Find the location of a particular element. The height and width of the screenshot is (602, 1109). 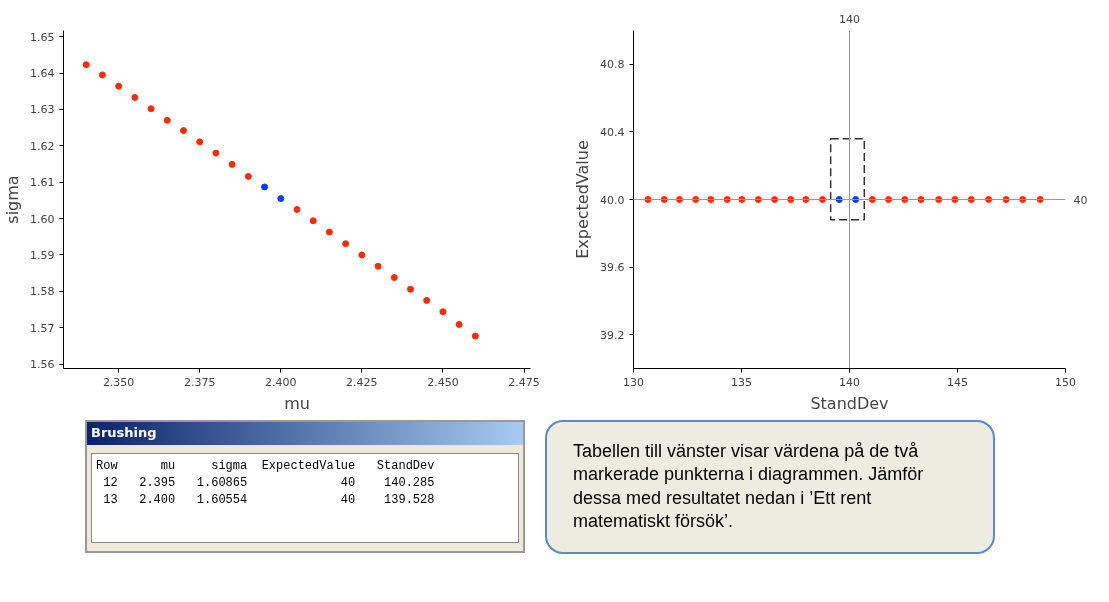

y-tick-label: 1.65 is located at coordinates (42, 37).